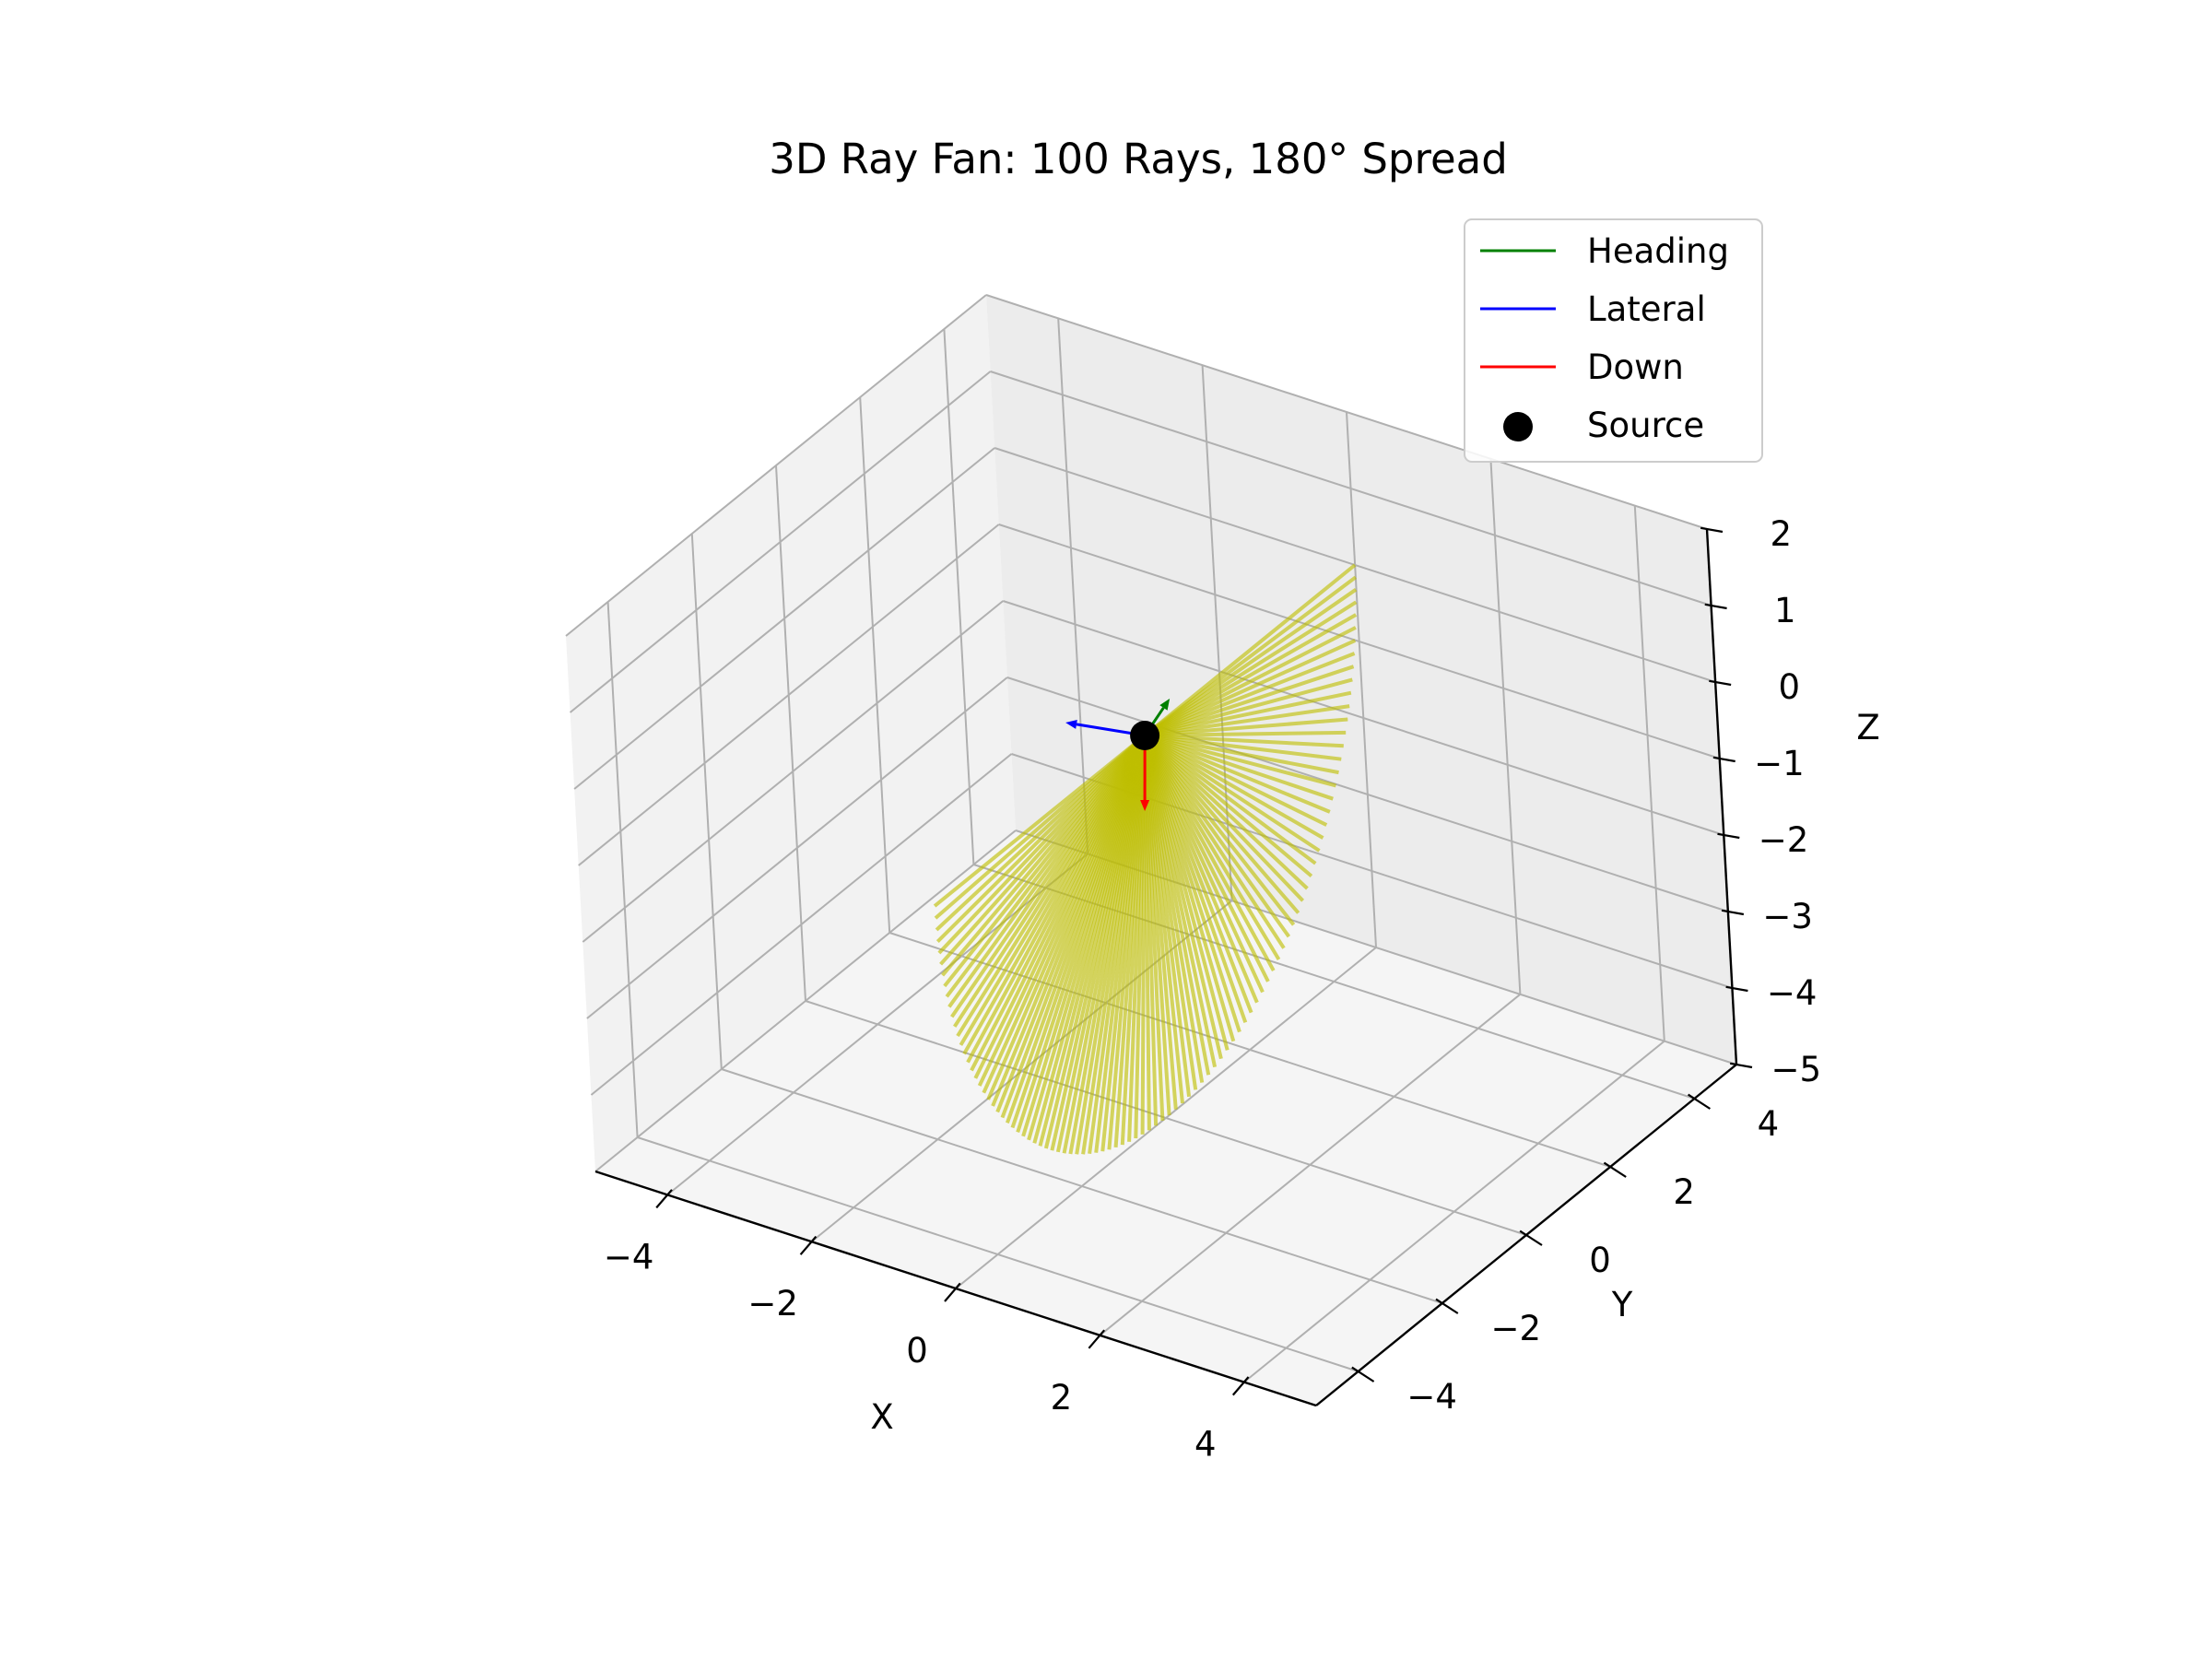 This screenshot has width=2212, height=1659. Describe the element at coordinates (917, 1351) in the screenshot. I see `x-tick-label: 0` at that location.